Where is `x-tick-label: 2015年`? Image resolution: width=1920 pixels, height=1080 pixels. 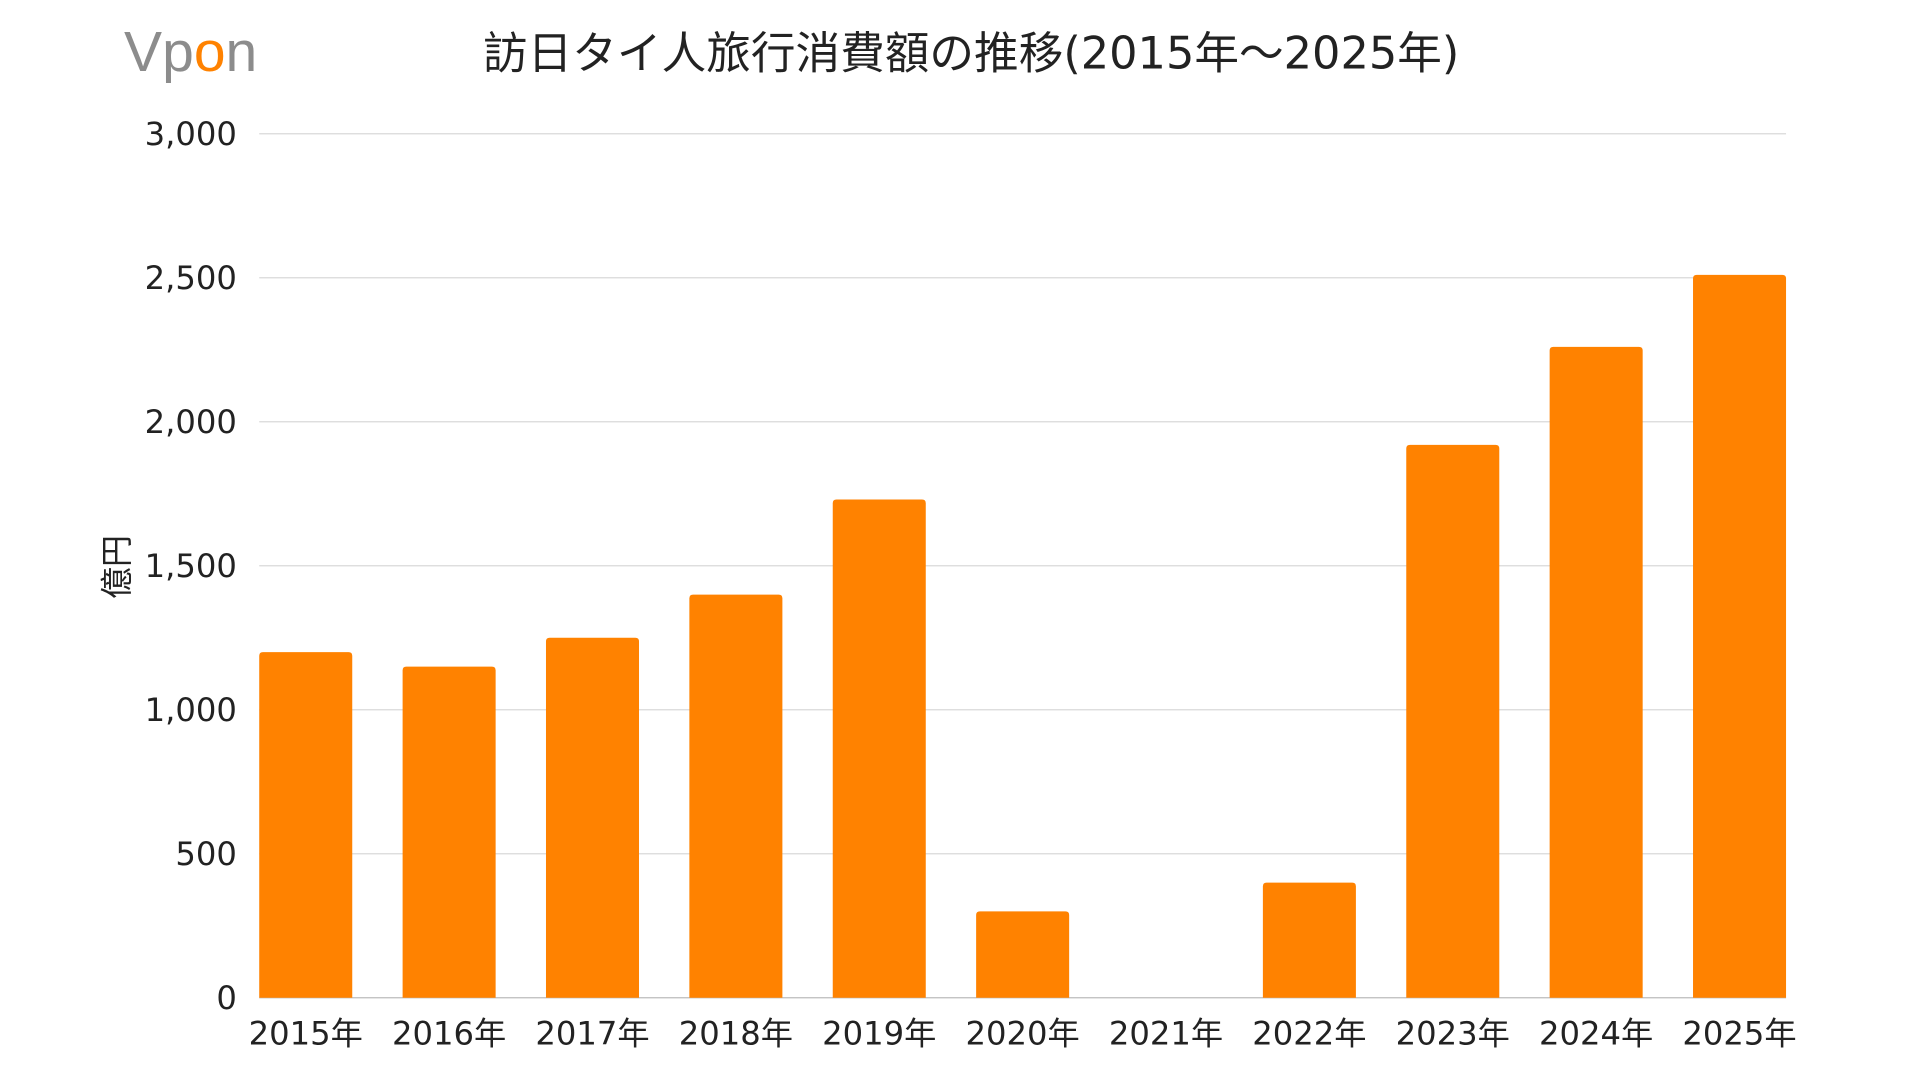 x-tick-label: 2015年 is located at coordinates (306, 1034).